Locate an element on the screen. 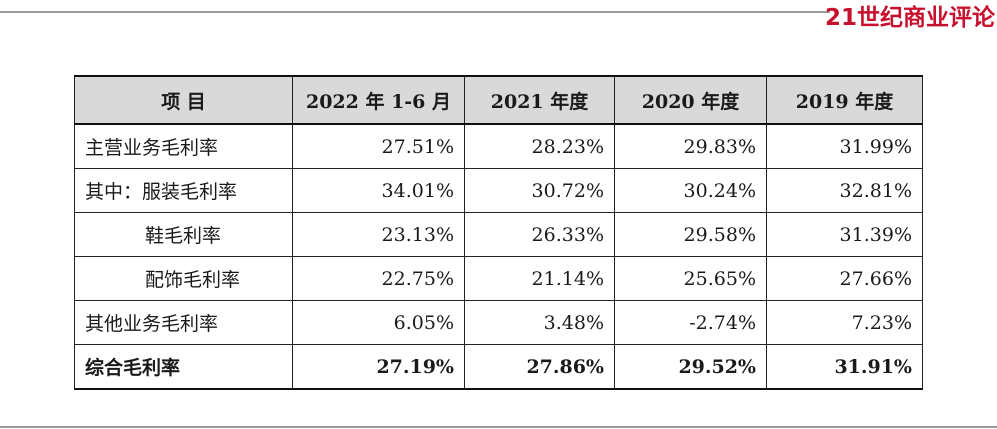  row-label: 其中：服装毛利率 is located at coordinates (183, 190).